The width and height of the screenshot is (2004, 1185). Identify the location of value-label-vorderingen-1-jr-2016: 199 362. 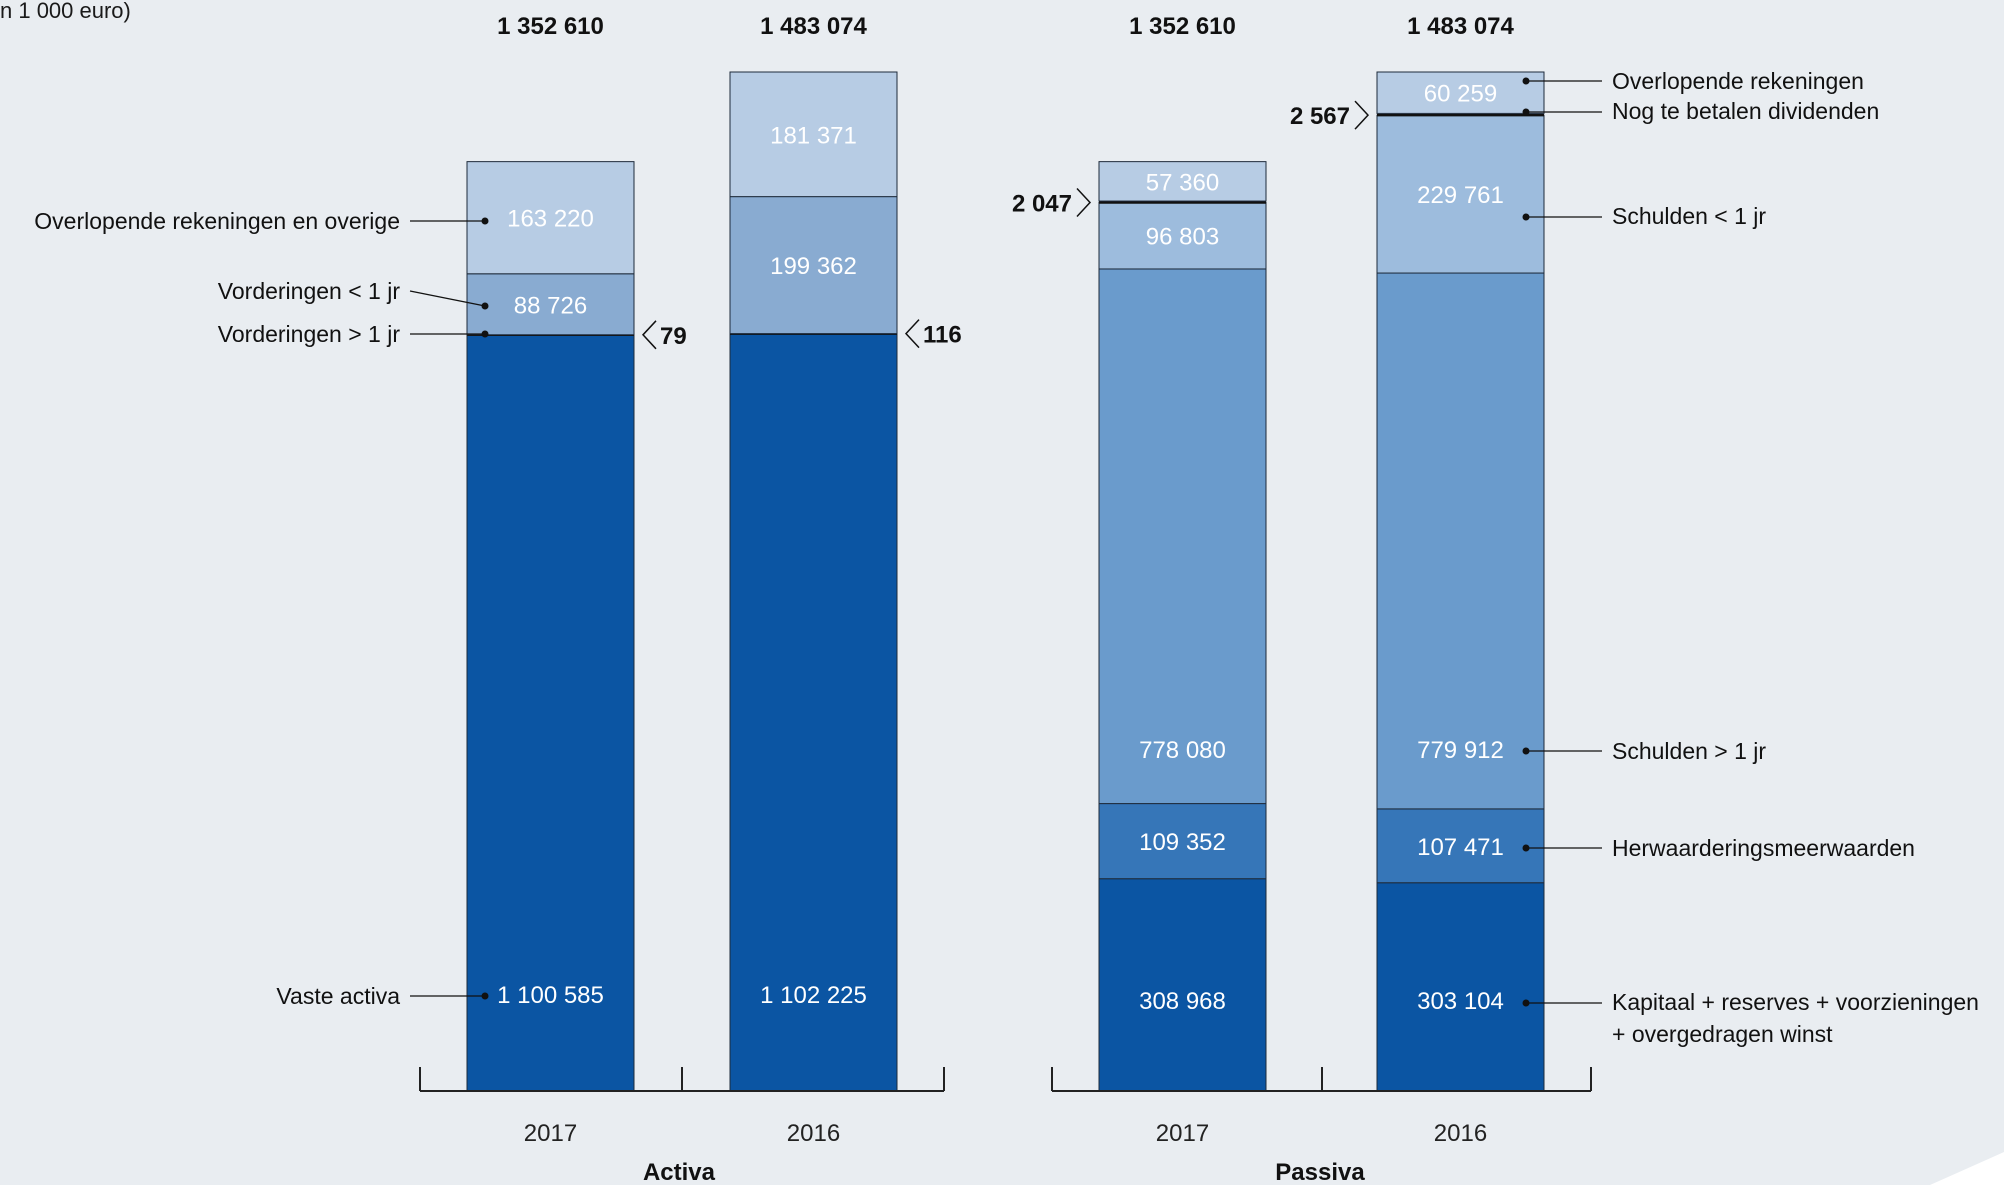
(813, 266).